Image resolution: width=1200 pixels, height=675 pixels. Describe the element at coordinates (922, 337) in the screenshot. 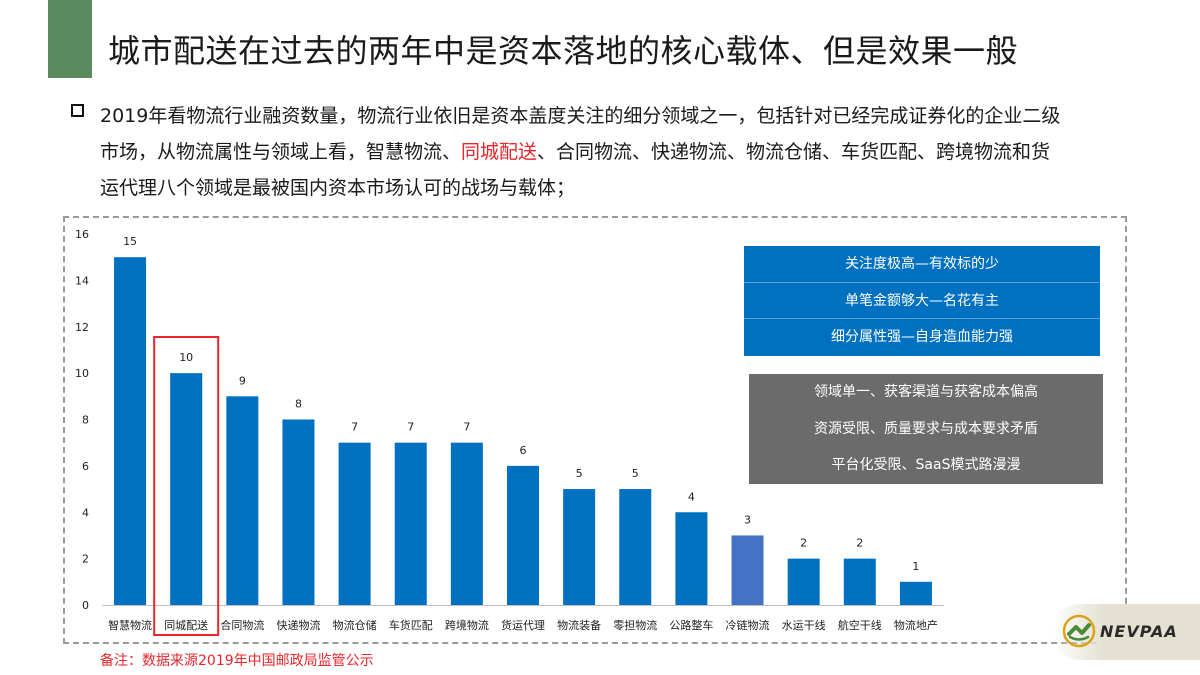

I see `positive-item: 细分属性强—自身造血能力强` at that location.